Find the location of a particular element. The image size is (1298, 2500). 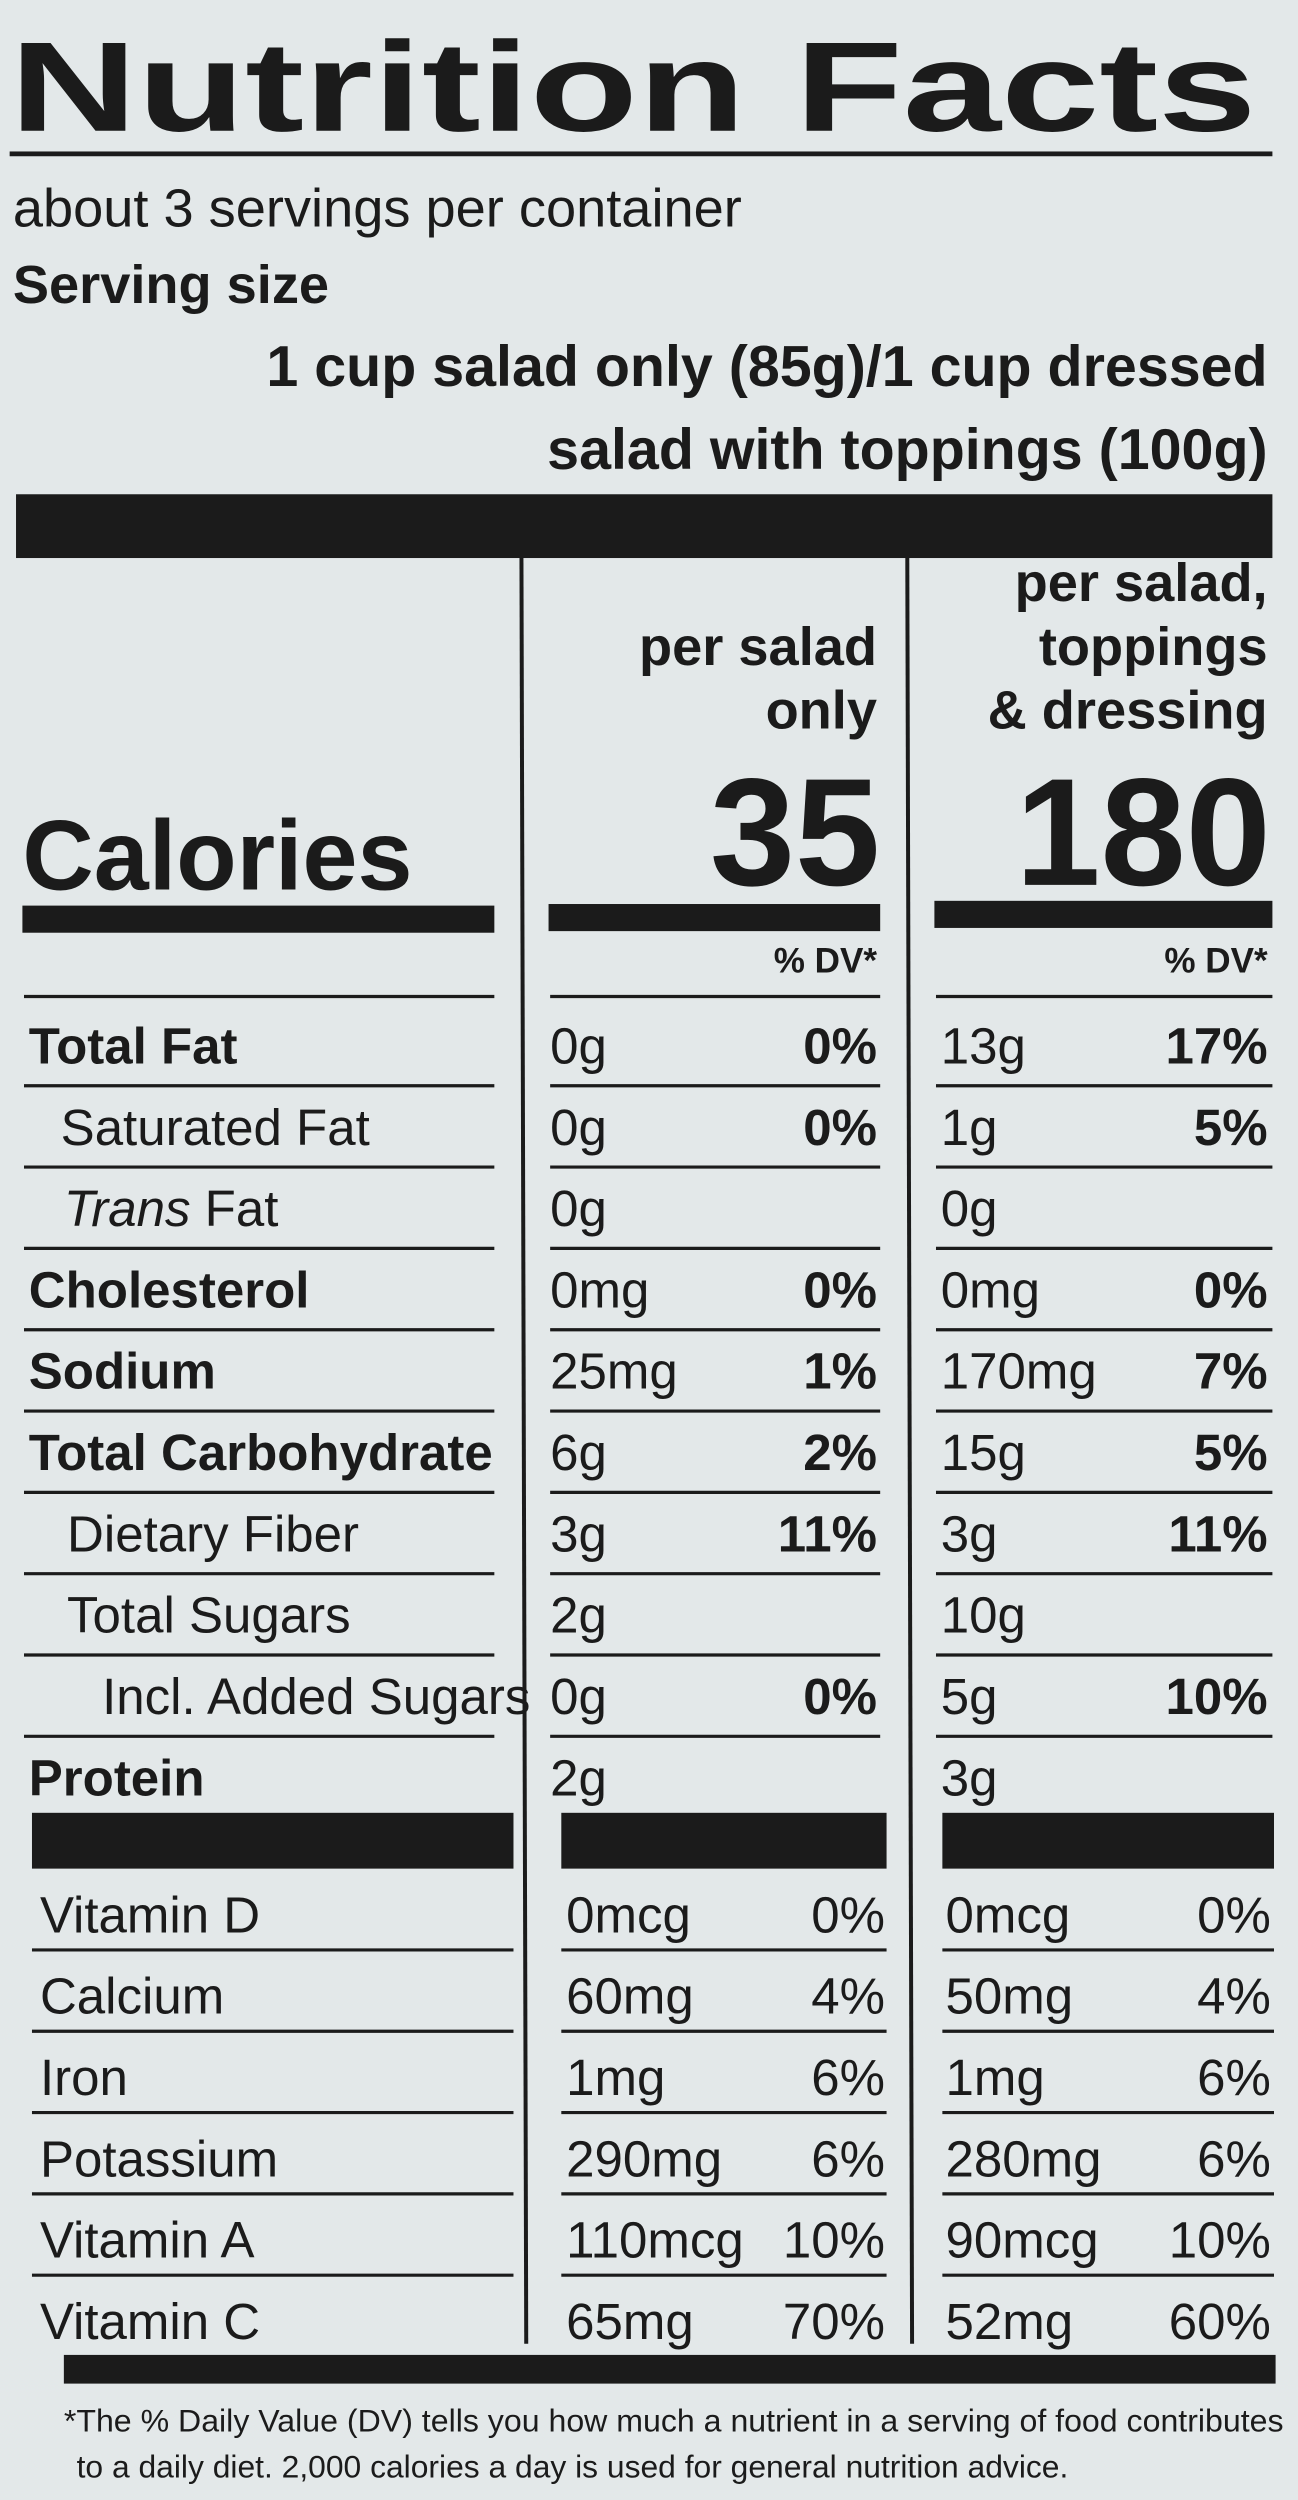

calories-label: Calories is located at coordinates (217, 856).